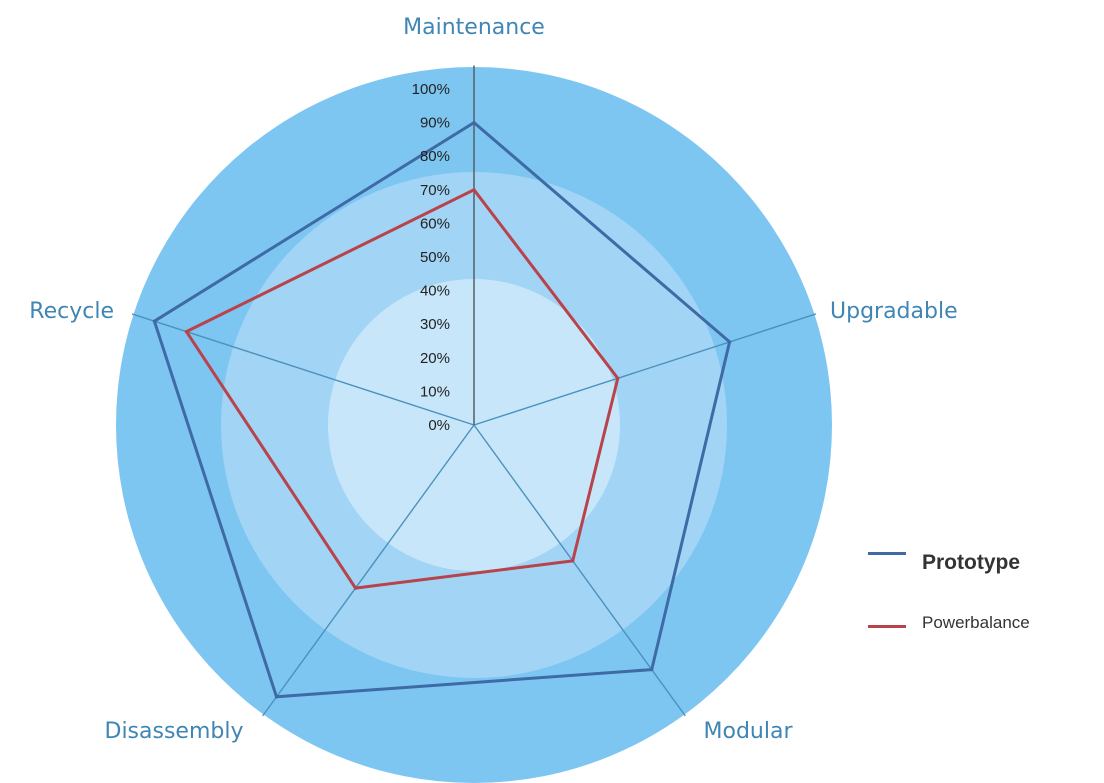 The height and width of the screenshot is (783, 1104). Describe the element at coordinates (435, 257) in the screenshot. I see `tick-label: 50%` at that location.